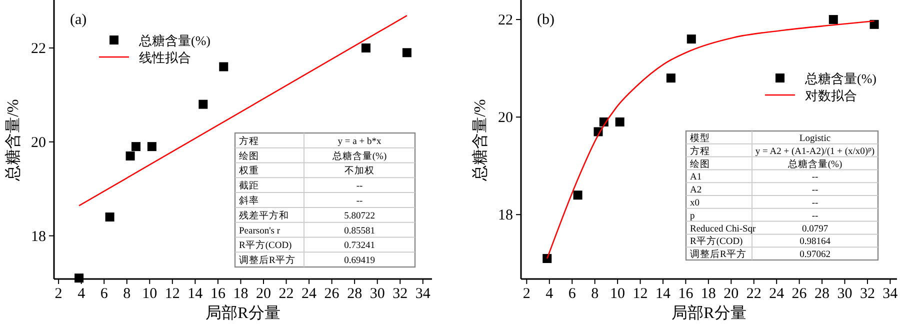 This screenshot has width=900, height=326. Describe the element at coordinates (360, 141) in the screenshot. I see `annotation: y = a + b*x` at that location.